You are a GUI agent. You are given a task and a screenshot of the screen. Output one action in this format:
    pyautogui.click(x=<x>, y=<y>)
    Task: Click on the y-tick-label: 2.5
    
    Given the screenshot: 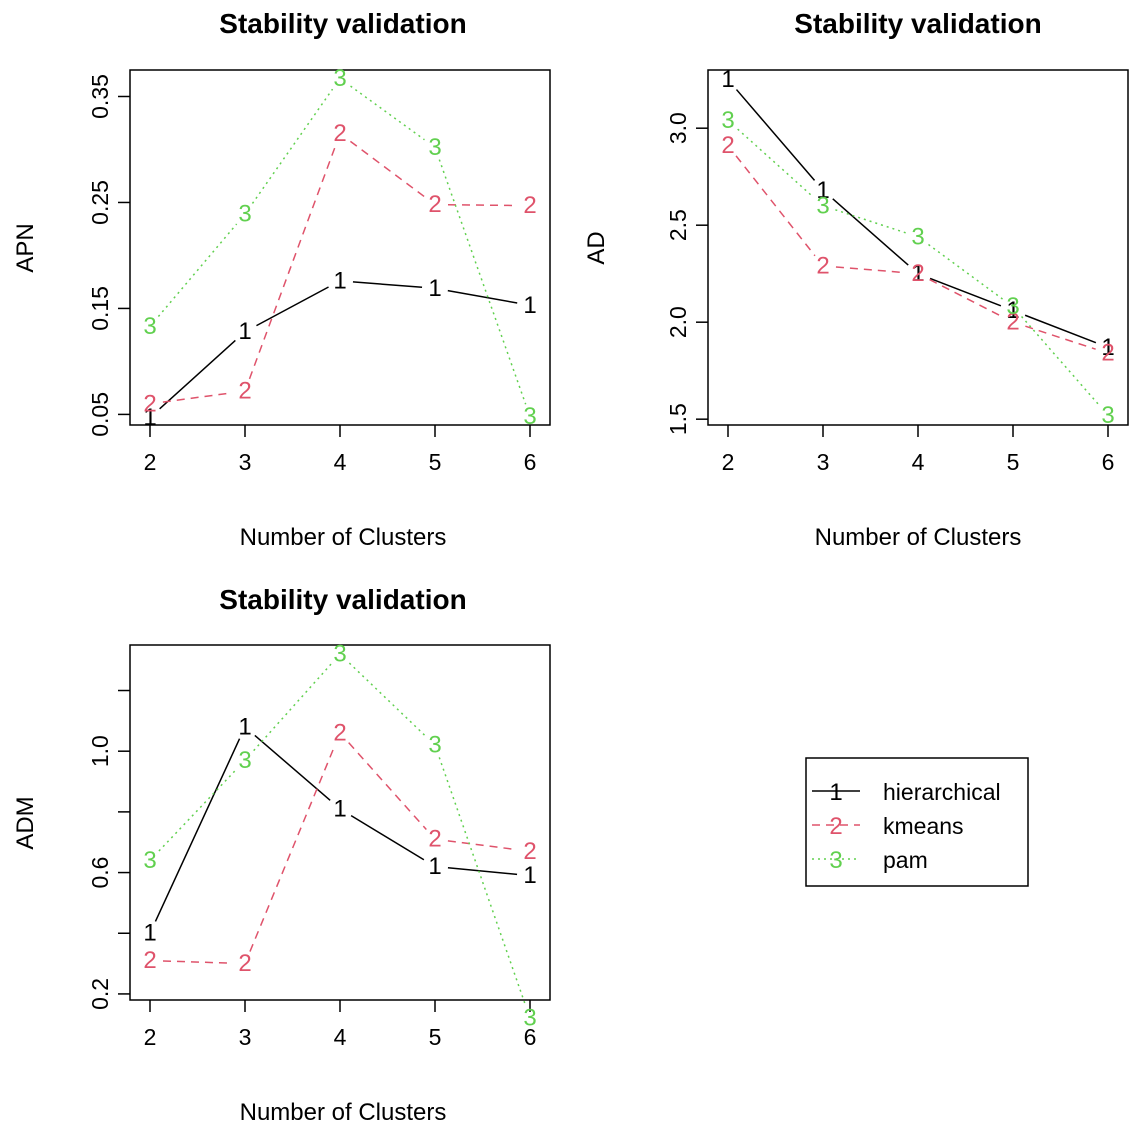 What is the action you would take?
    pyautogui.click(x=678, y=225)
    